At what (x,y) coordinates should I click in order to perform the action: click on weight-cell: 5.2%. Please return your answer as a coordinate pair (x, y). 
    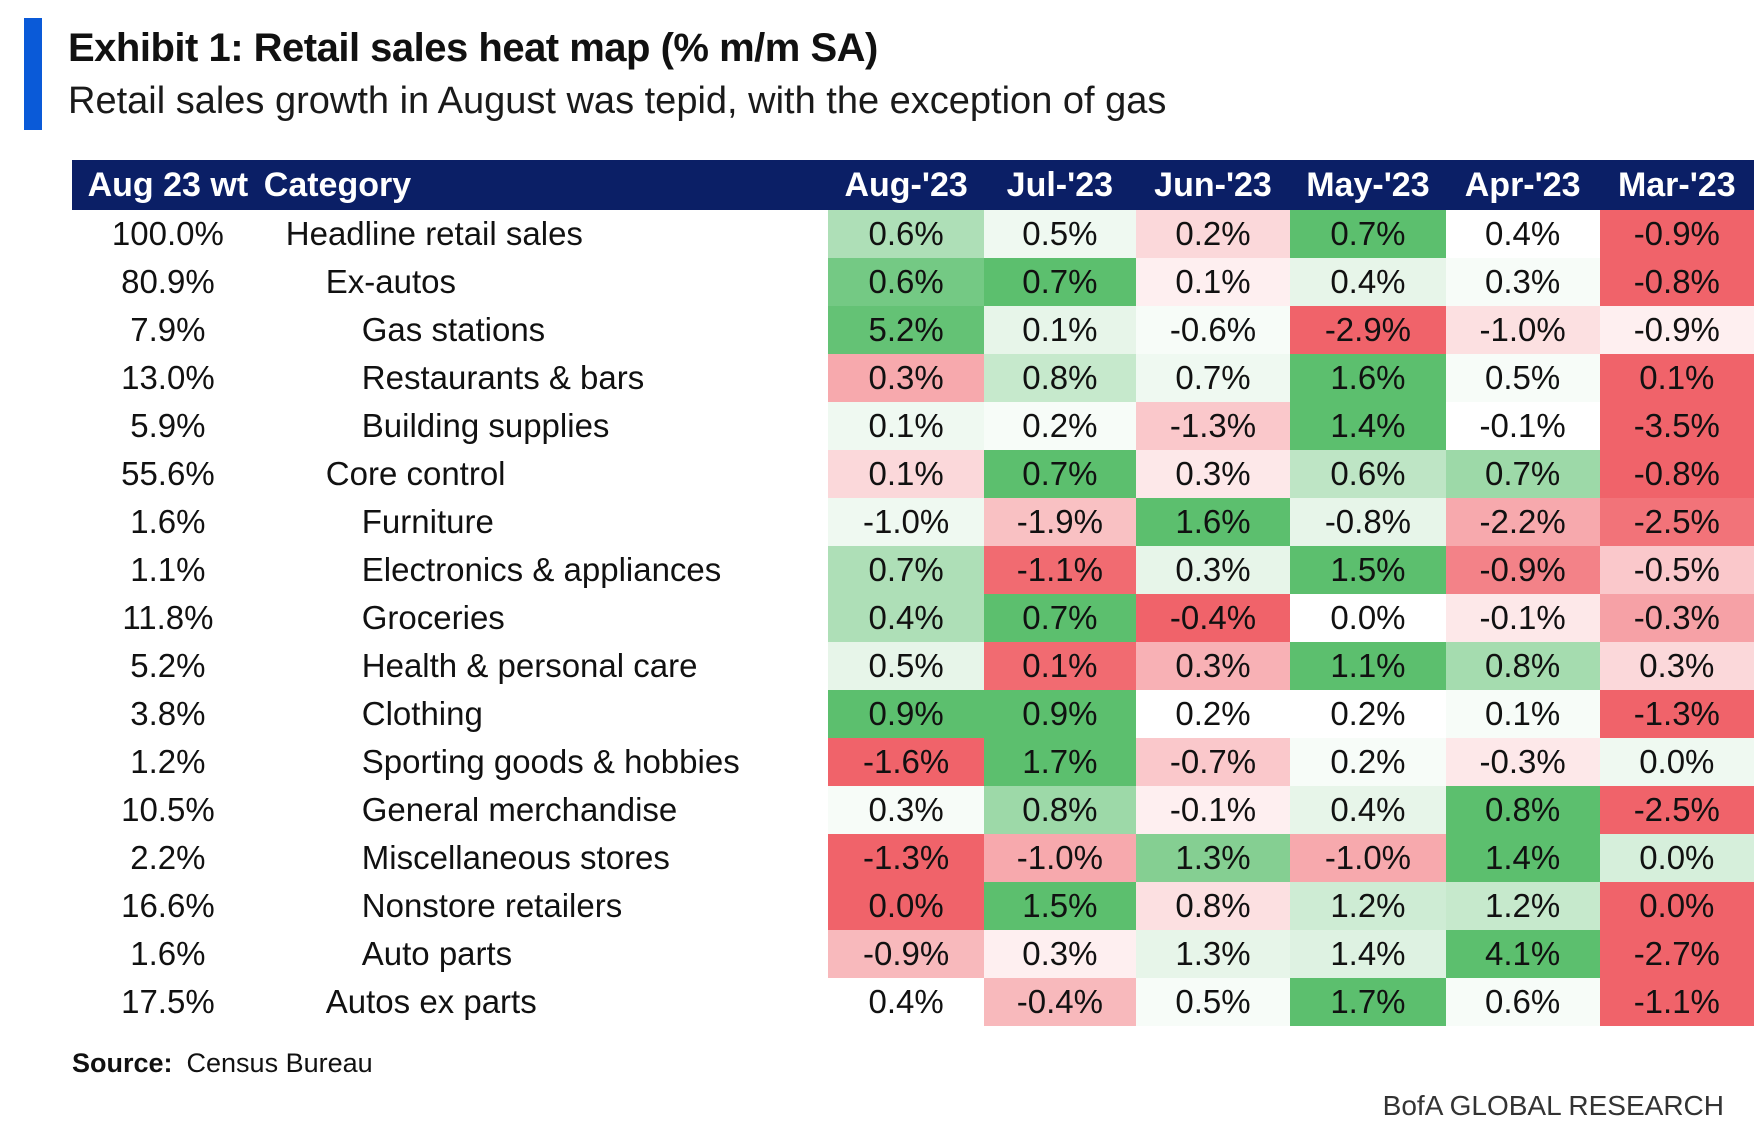
    Looking at the image, I should click on (168, 665).